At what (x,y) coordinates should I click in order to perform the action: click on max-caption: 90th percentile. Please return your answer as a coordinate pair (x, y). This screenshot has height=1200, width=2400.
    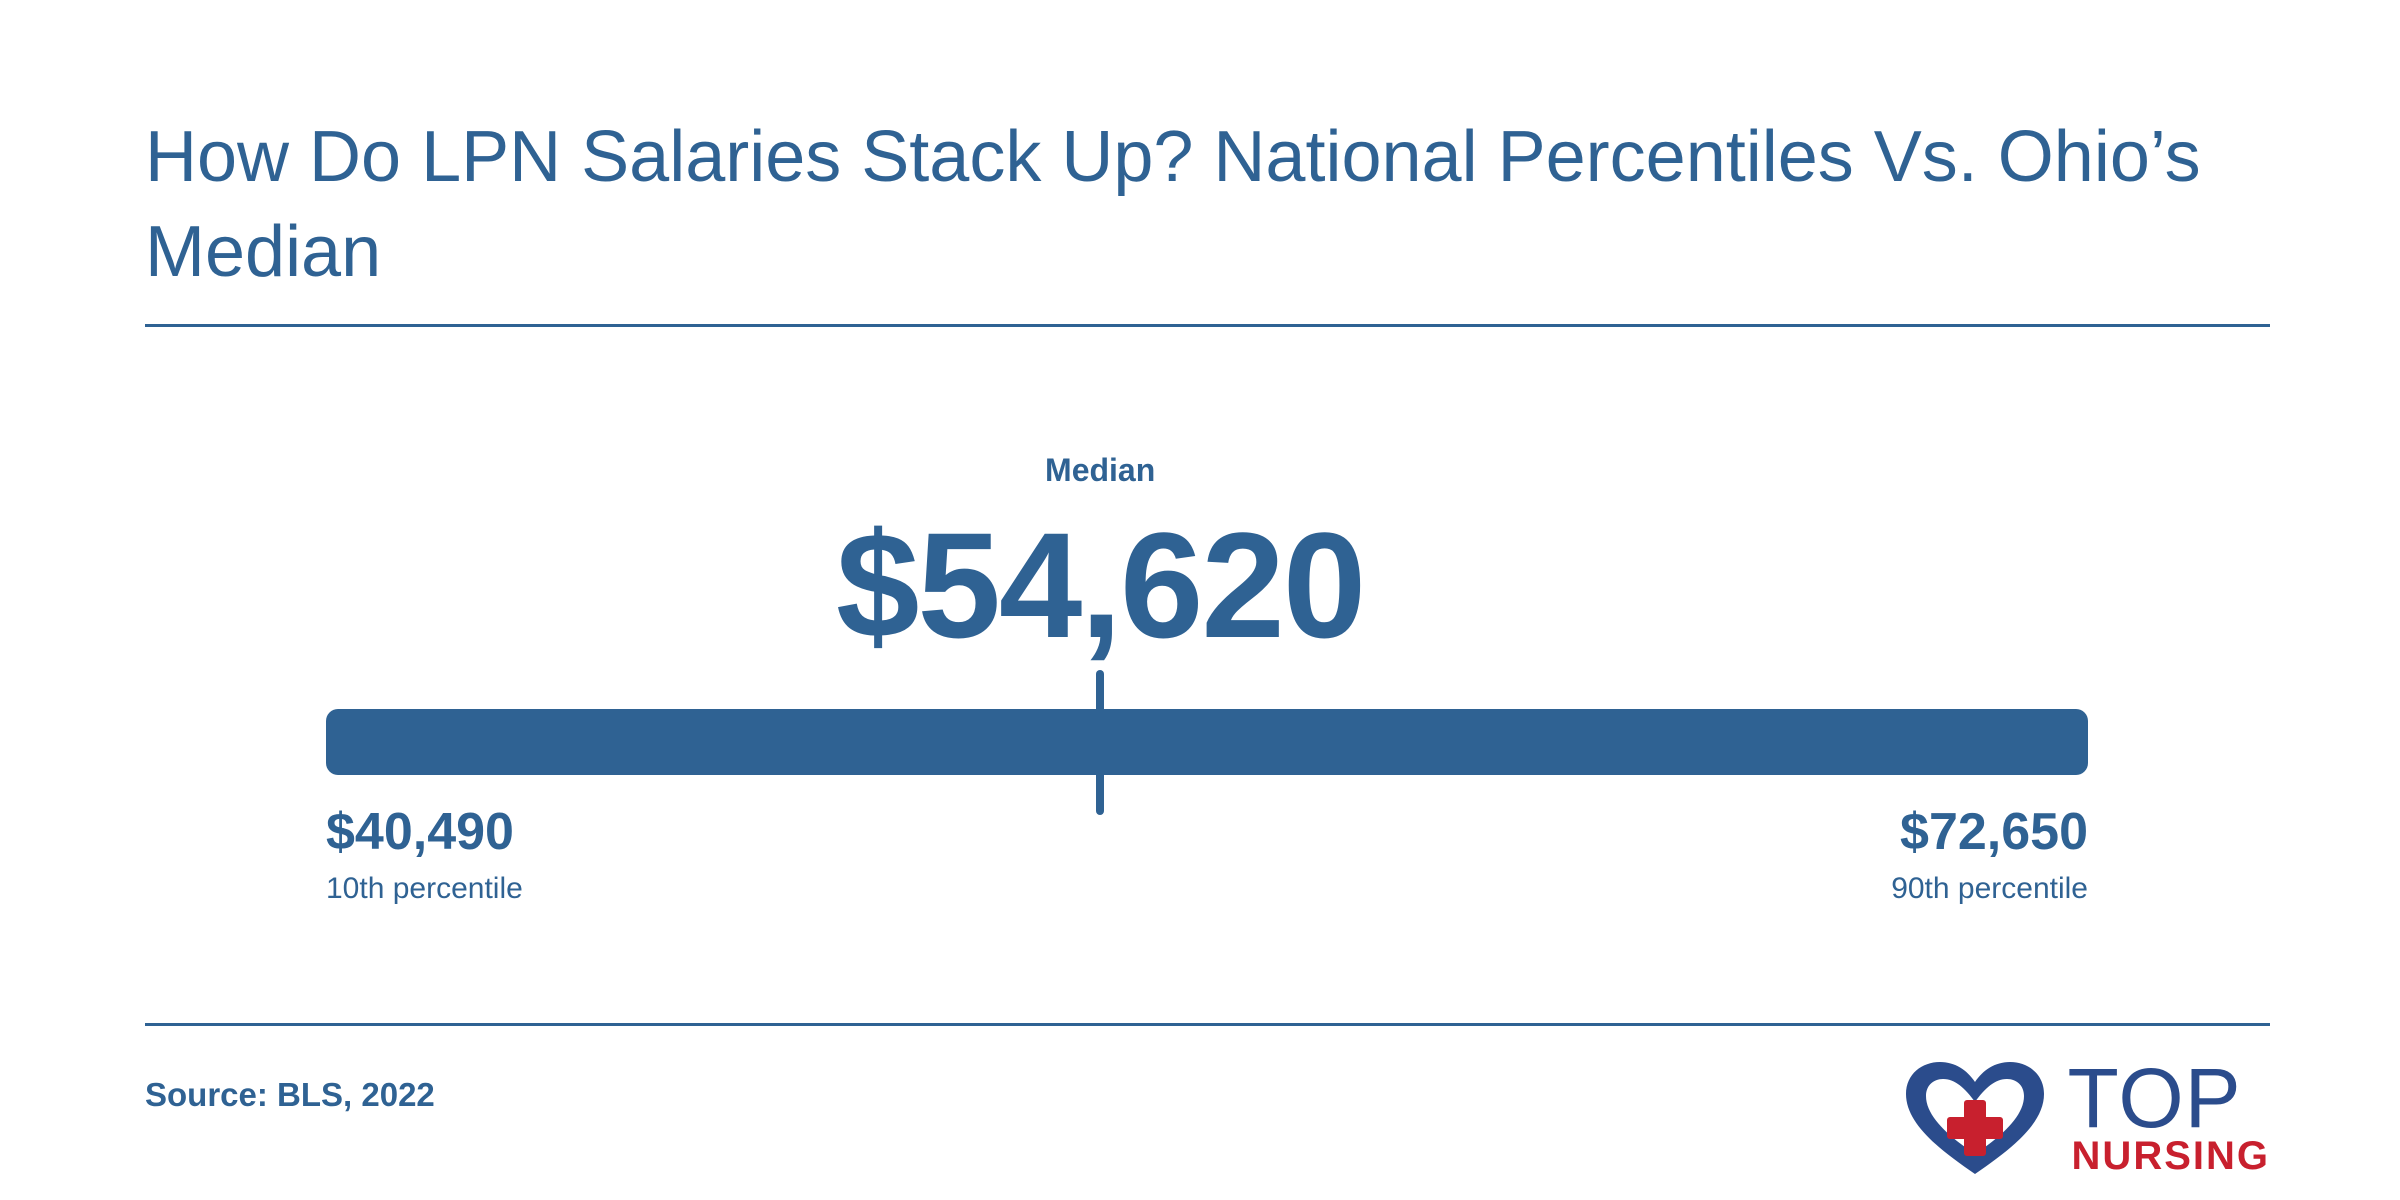
    Looking at the image, I should click on (1989, 888).